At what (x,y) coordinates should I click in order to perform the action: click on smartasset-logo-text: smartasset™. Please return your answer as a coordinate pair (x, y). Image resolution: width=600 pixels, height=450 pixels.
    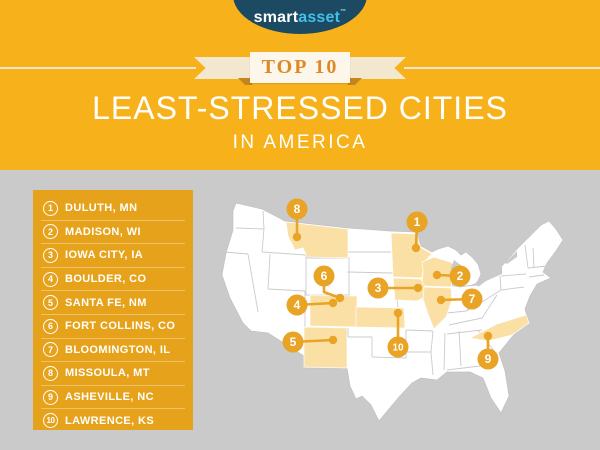
    Looking at the image, I should click on (300, 18).